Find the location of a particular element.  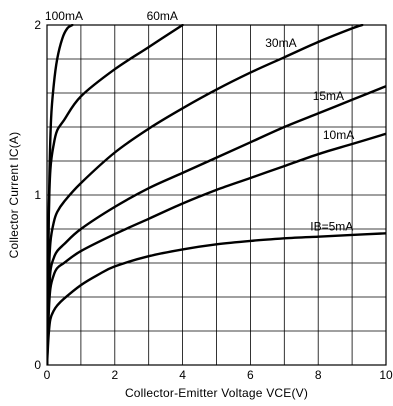

y-tick-label: 2 is located at coordinates (37, 25).